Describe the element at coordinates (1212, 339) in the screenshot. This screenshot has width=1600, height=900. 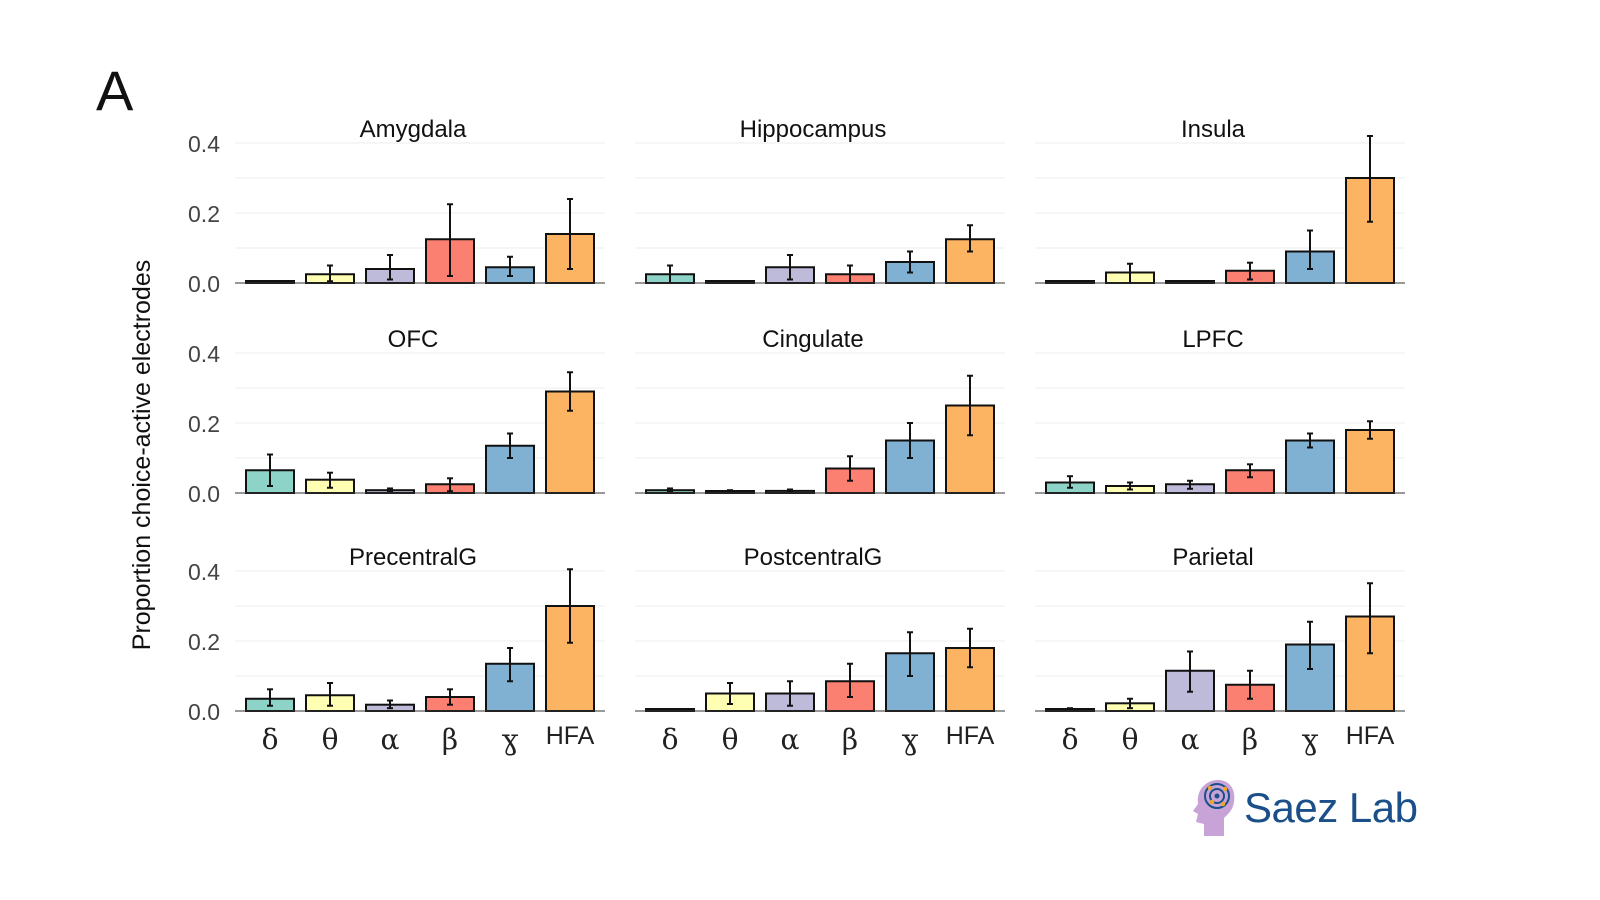
I see `facet-title: LPFC` at that location.